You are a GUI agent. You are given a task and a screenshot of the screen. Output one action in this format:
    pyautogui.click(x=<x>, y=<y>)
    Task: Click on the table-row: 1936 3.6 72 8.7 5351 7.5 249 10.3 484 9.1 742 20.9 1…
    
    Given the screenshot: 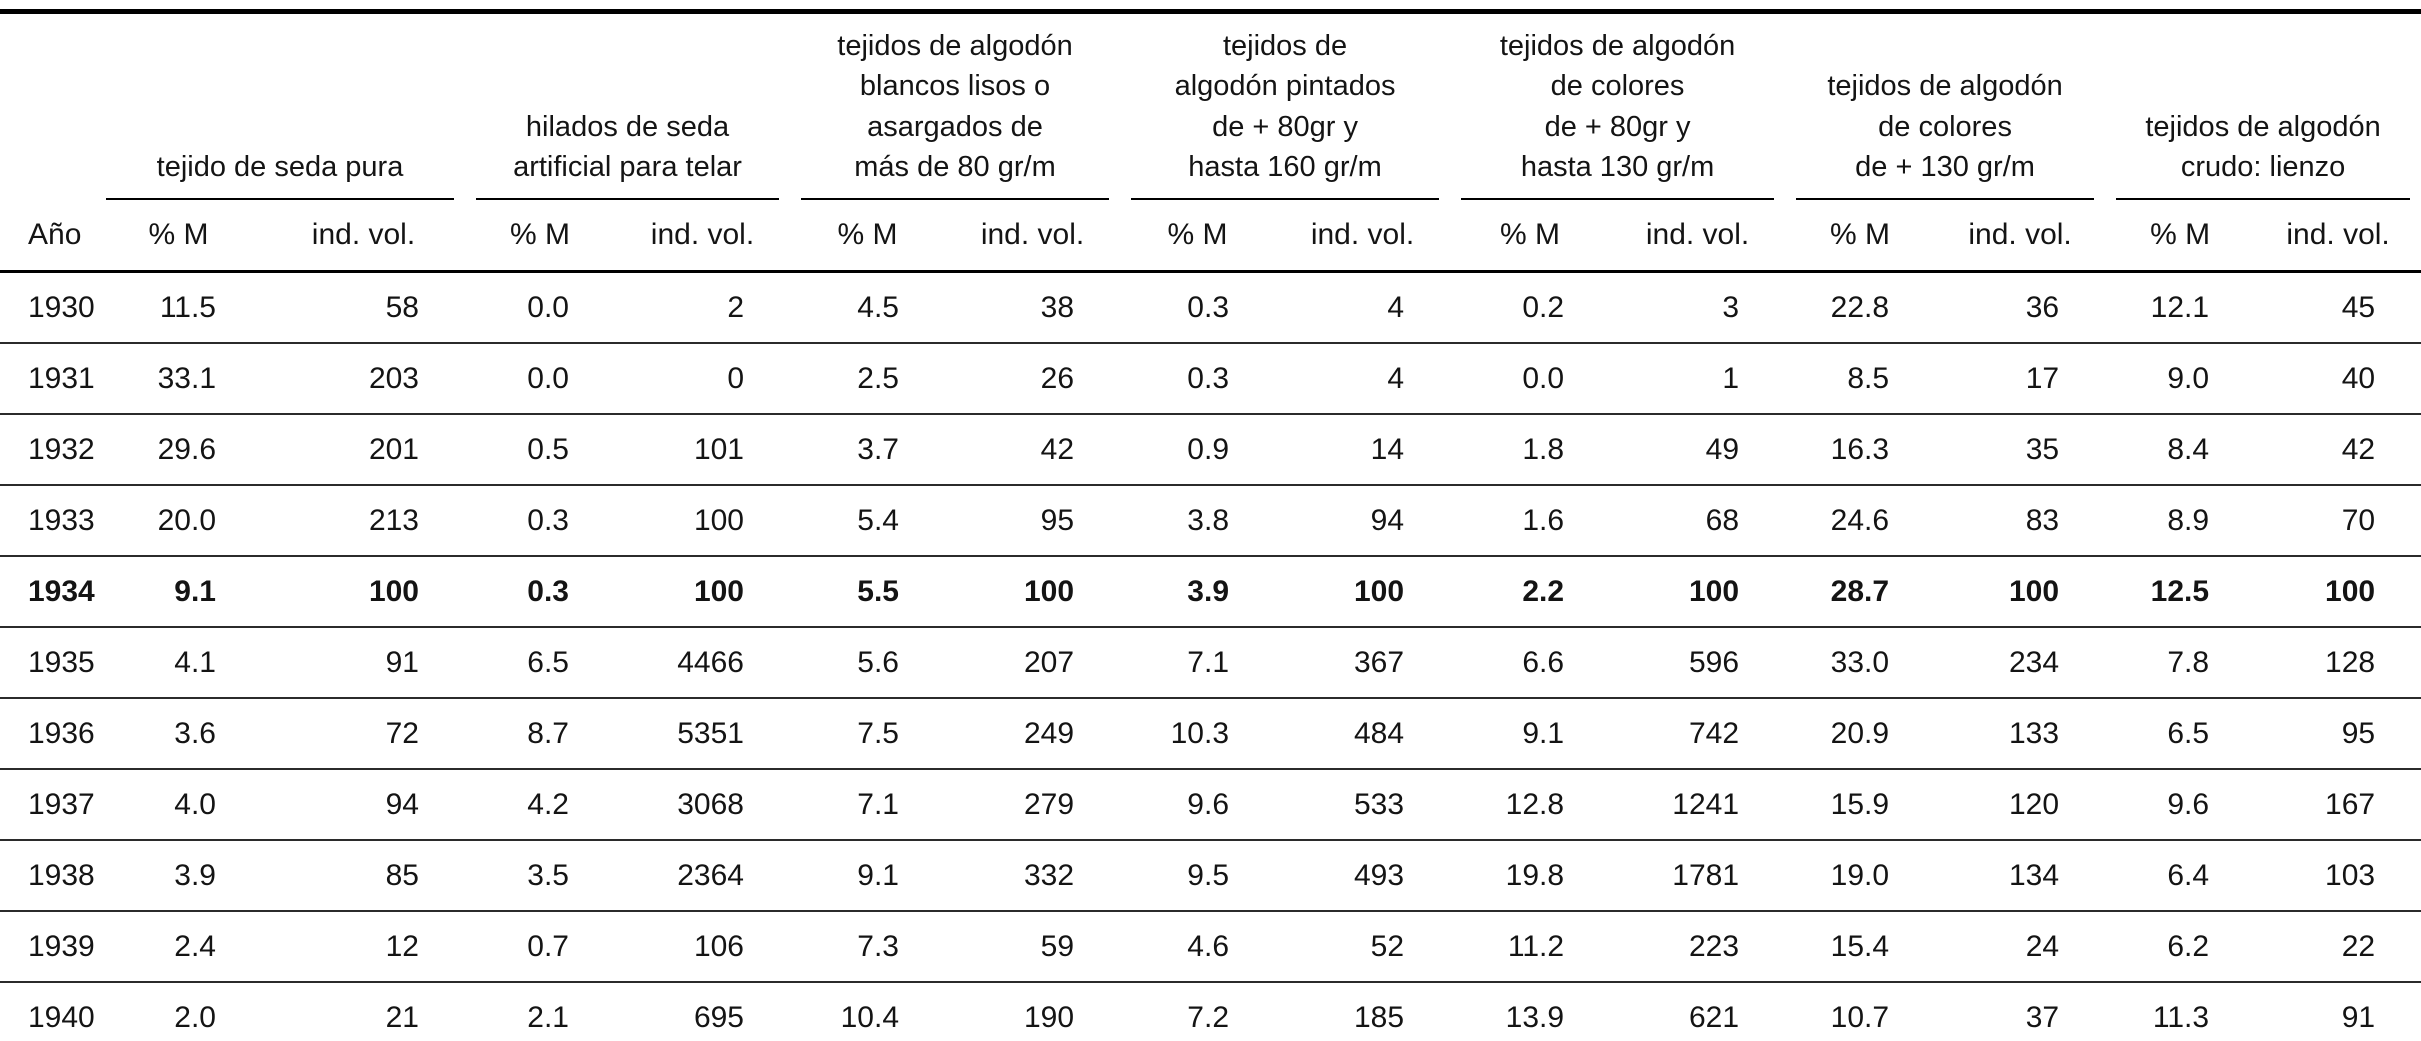 What is the action you would take?
    pyautogui.click(x=1210, y=734)
    